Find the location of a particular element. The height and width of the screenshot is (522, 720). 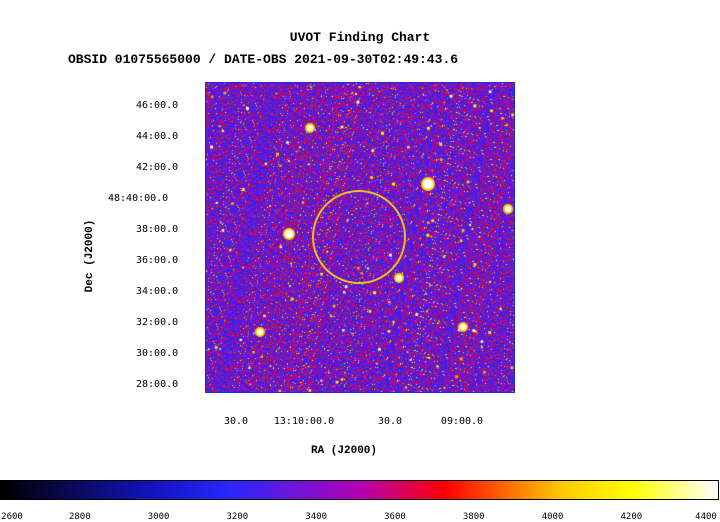

y-axis-label: Dec (J2000) is located at coordinates (90, 256).